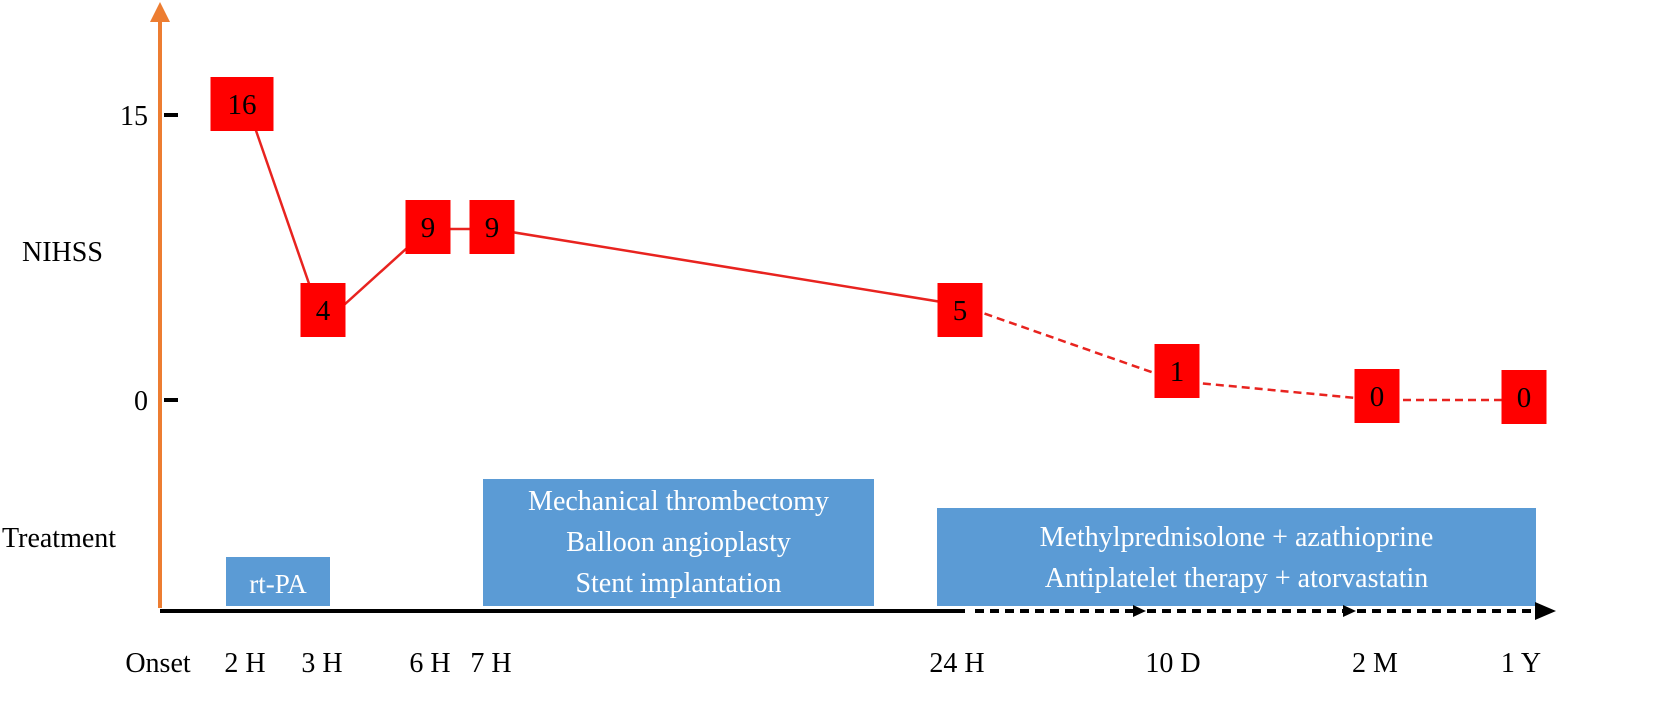 The height and width of the screenshot is (712, 1654). I want to click on x-tick-label: 1 Y, so click(1521, 663).